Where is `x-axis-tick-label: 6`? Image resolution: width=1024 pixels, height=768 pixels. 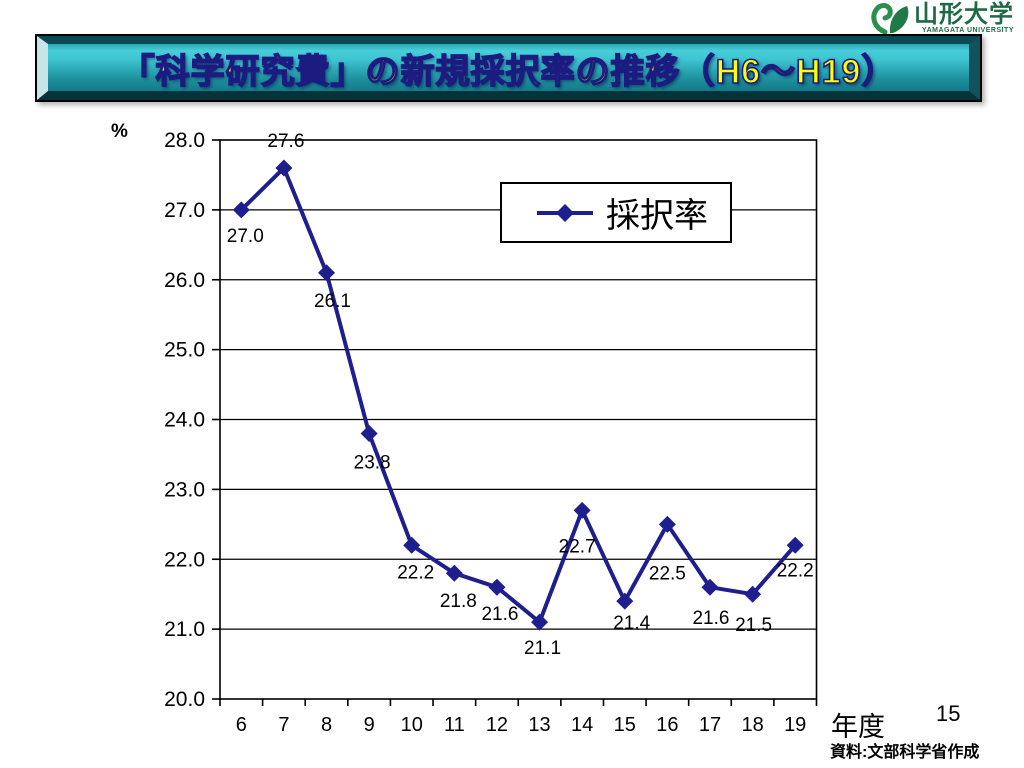 x-axis-tick-label: 6 is located at coordinates (241, 725).